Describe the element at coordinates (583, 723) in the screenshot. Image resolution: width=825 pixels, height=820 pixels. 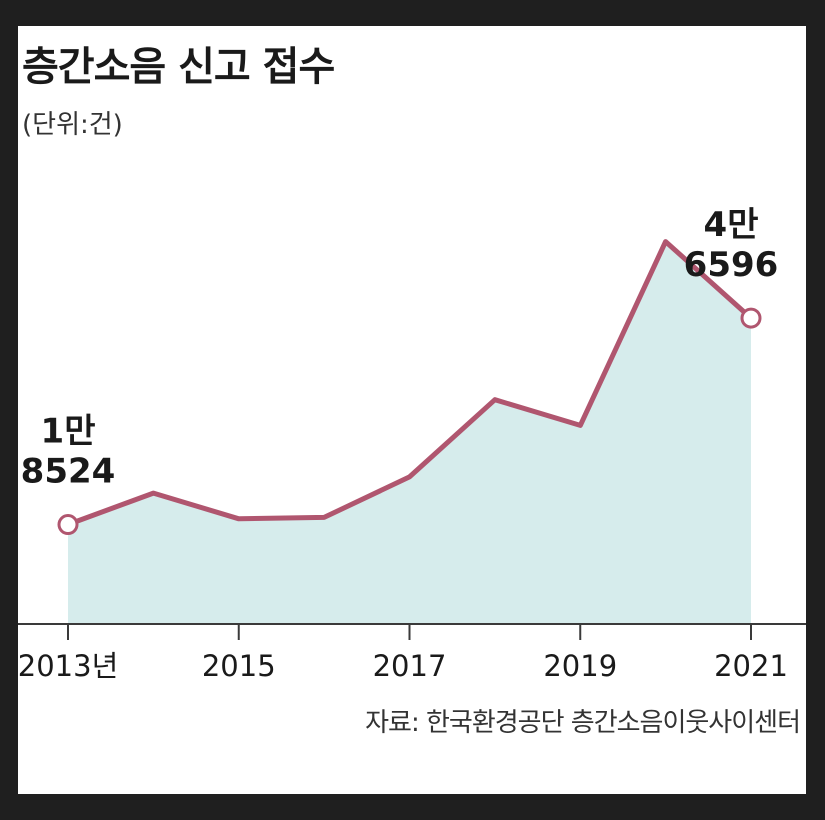
I see `source-note: 자료: 한국환경공단 층간소음이웃사이센터` at that location.